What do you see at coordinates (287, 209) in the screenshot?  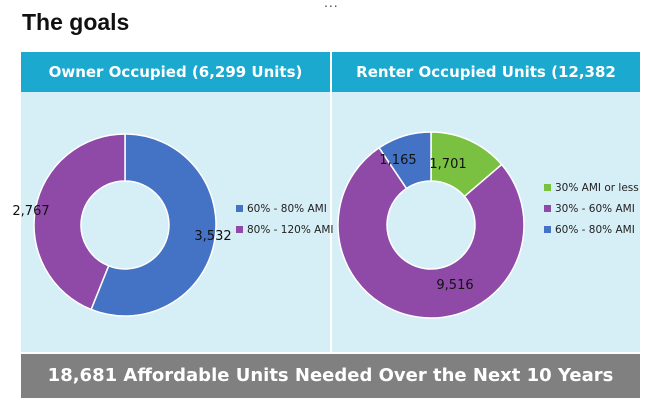 I see `owner-legend-label-1: 60% - 80% AMI` at bounding box center [287, 209].